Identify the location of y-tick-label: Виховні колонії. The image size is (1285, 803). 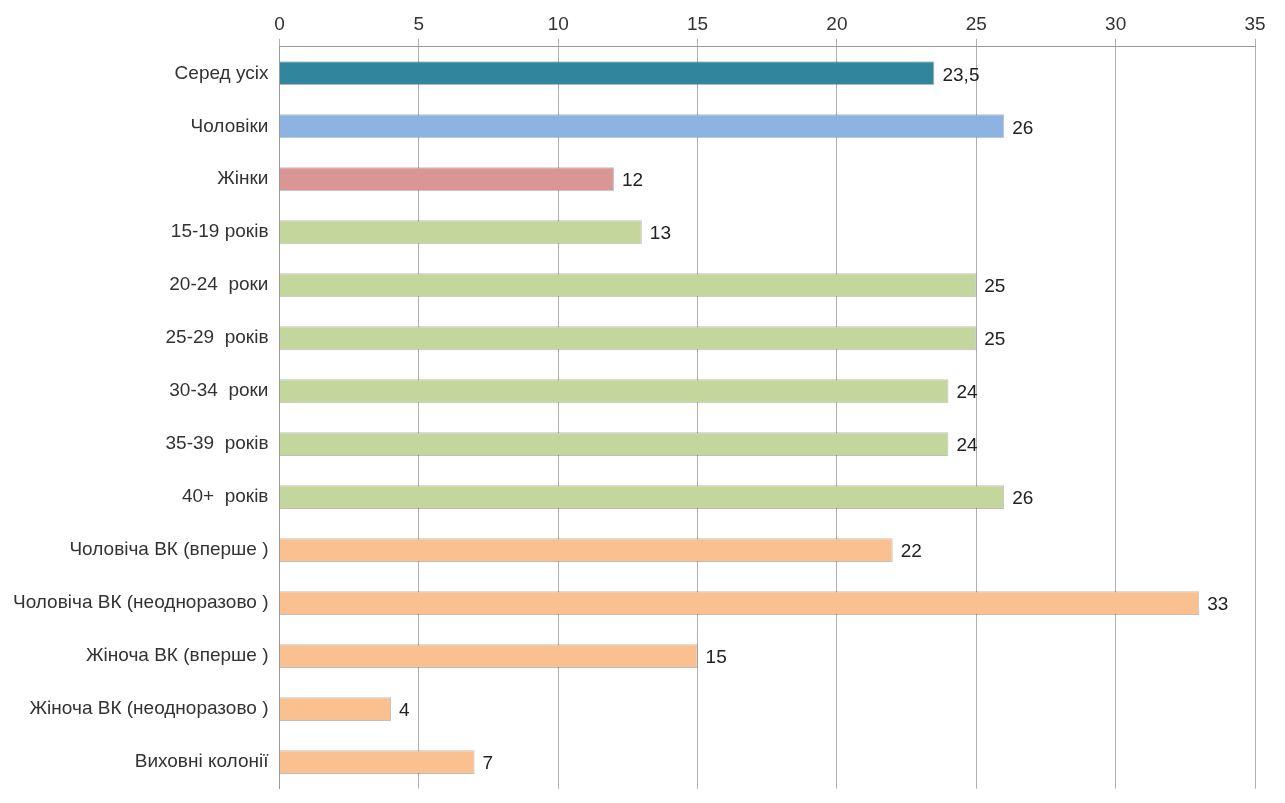
(202, 761).